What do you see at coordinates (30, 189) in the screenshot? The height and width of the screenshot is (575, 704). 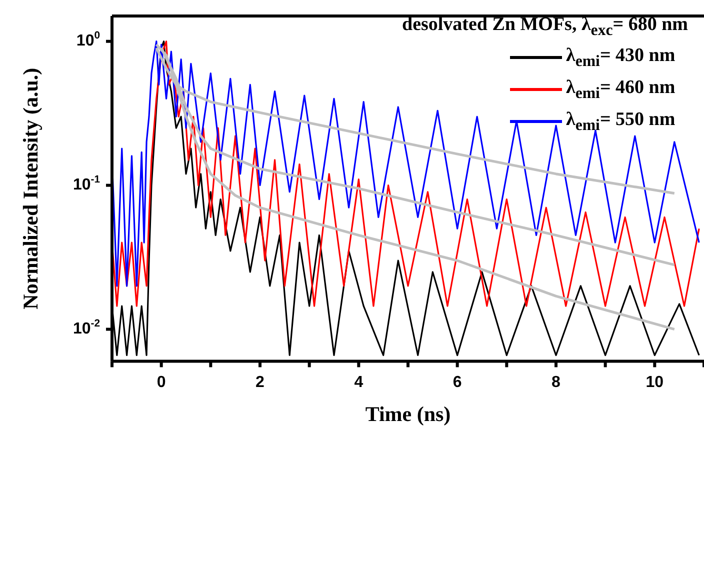 I see `y-axis-title: Normalized Intensity (a.u.)` at bounding box center [30, 189].